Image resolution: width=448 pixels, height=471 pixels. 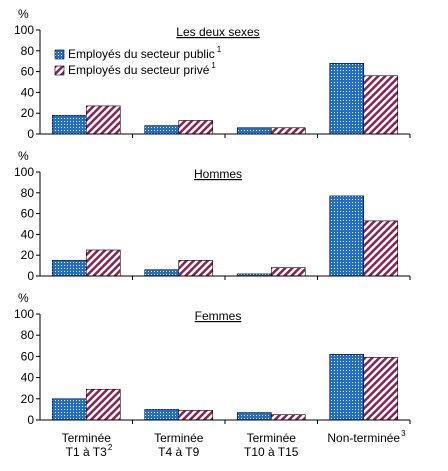 I want to click on x-tick-label: T1 à T3, so click(x=86, y=452).